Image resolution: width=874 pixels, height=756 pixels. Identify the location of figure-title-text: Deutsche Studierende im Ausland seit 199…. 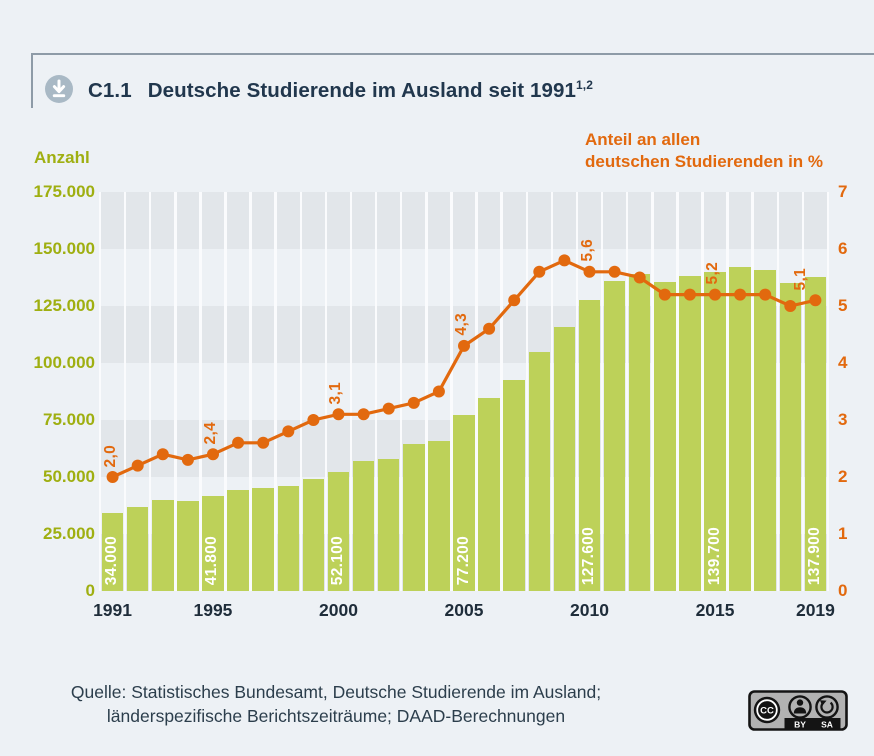
(361, 90).